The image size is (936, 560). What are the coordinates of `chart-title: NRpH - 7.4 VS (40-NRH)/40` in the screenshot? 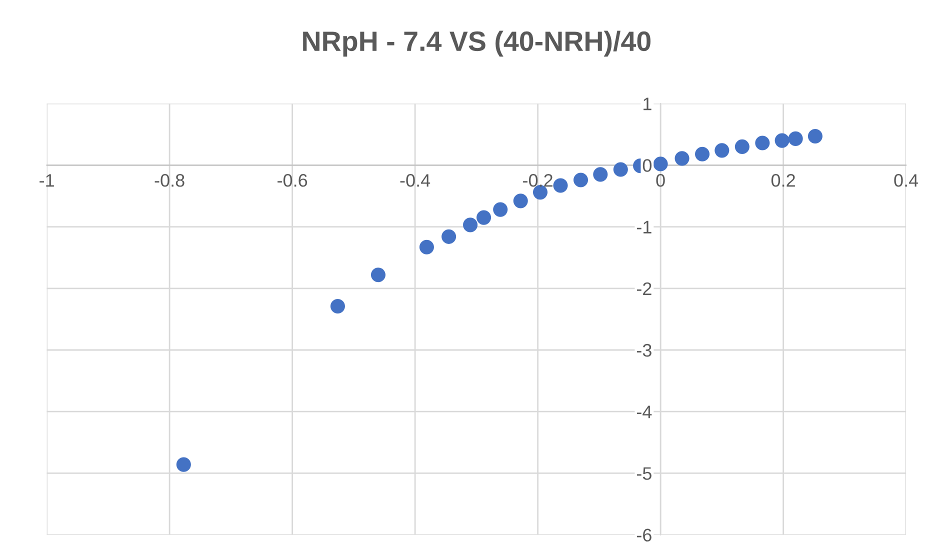 It's located at (476, 43).